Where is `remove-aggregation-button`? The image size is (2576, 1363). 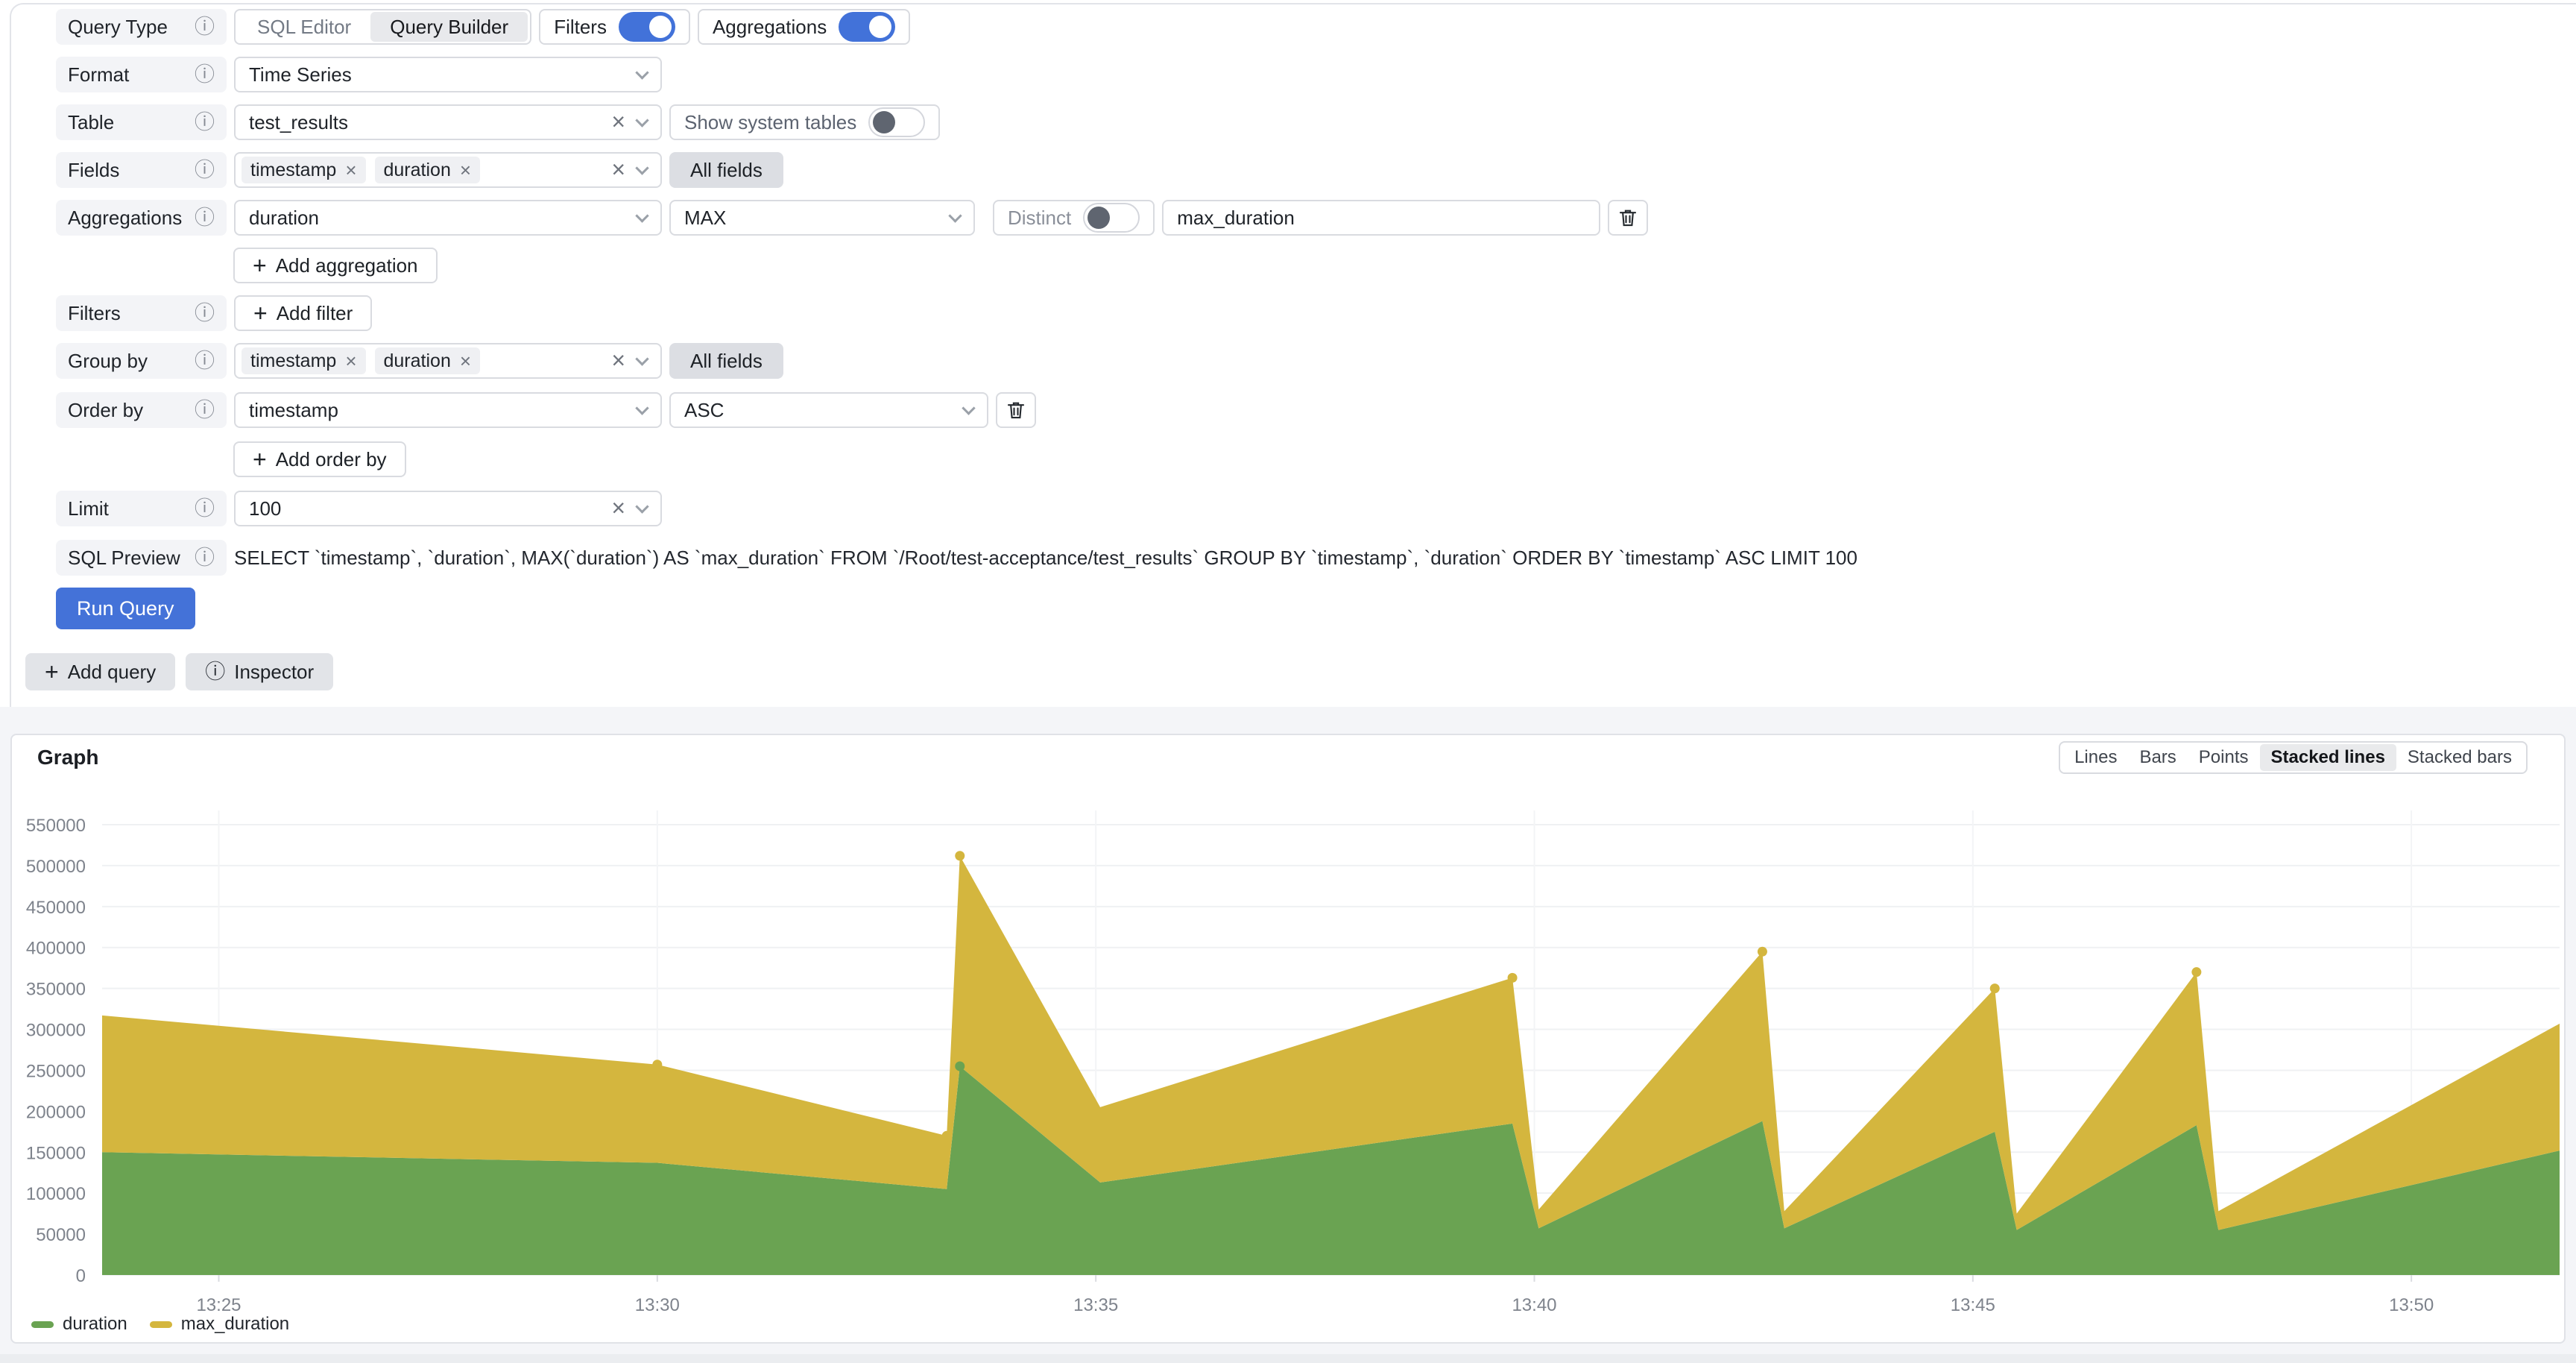
remove-aggregation-button is located at coordinates (1628, 218).